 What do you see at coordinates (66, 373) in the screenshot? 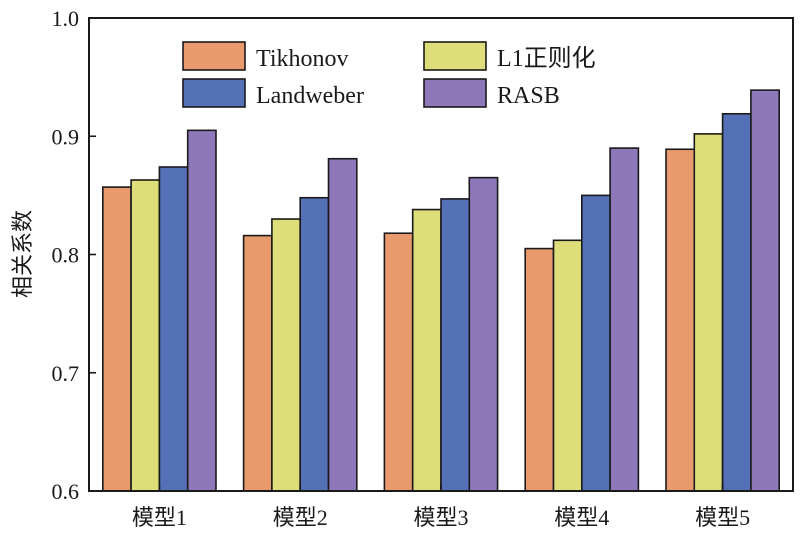
I see `y-tick-label: 0.7` at bounding box center [66, 373].